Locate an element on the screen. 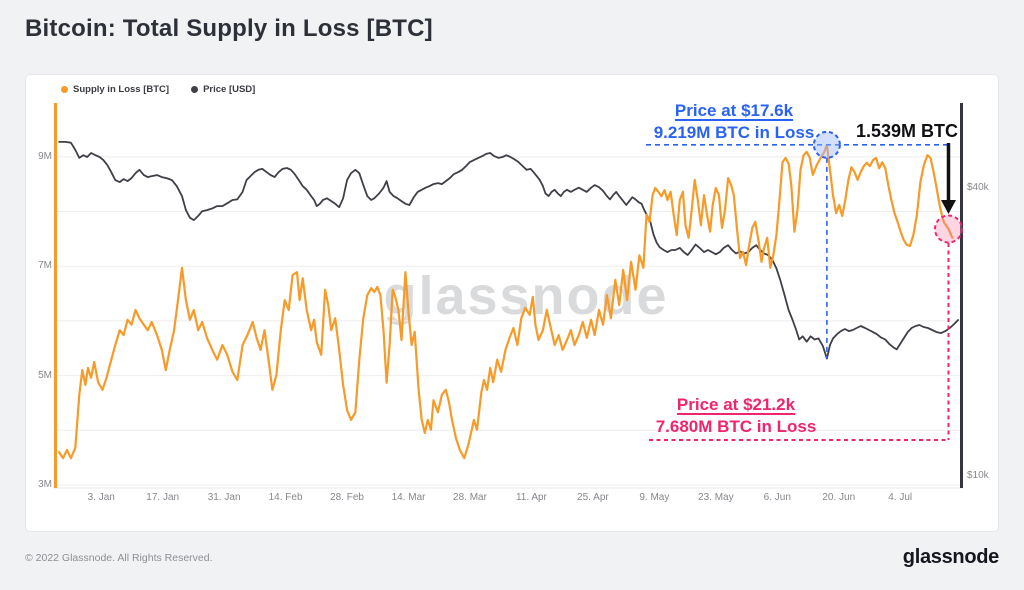 The width and height of the screenshot is (1024, 590). annotation-pink-line2: 7.680M BTC in Loss is located at coordinates (736, 426).